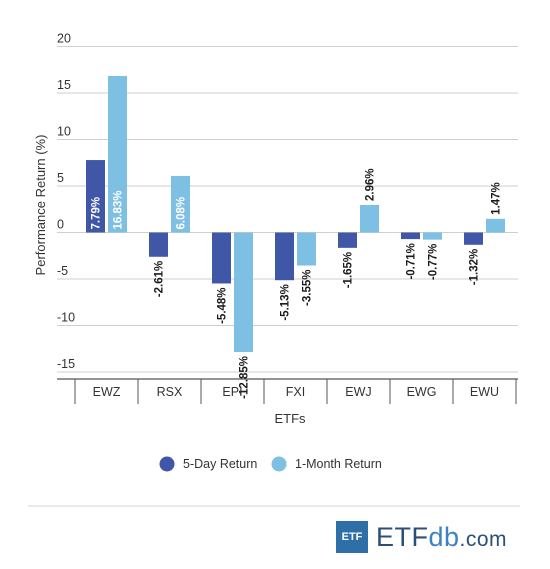 This screenshot has width=550, height=569. What do you see at coordinates (295, 392) in the screenshot?
I see `x-tick-label: FXI` at bounding box center [295, 392].